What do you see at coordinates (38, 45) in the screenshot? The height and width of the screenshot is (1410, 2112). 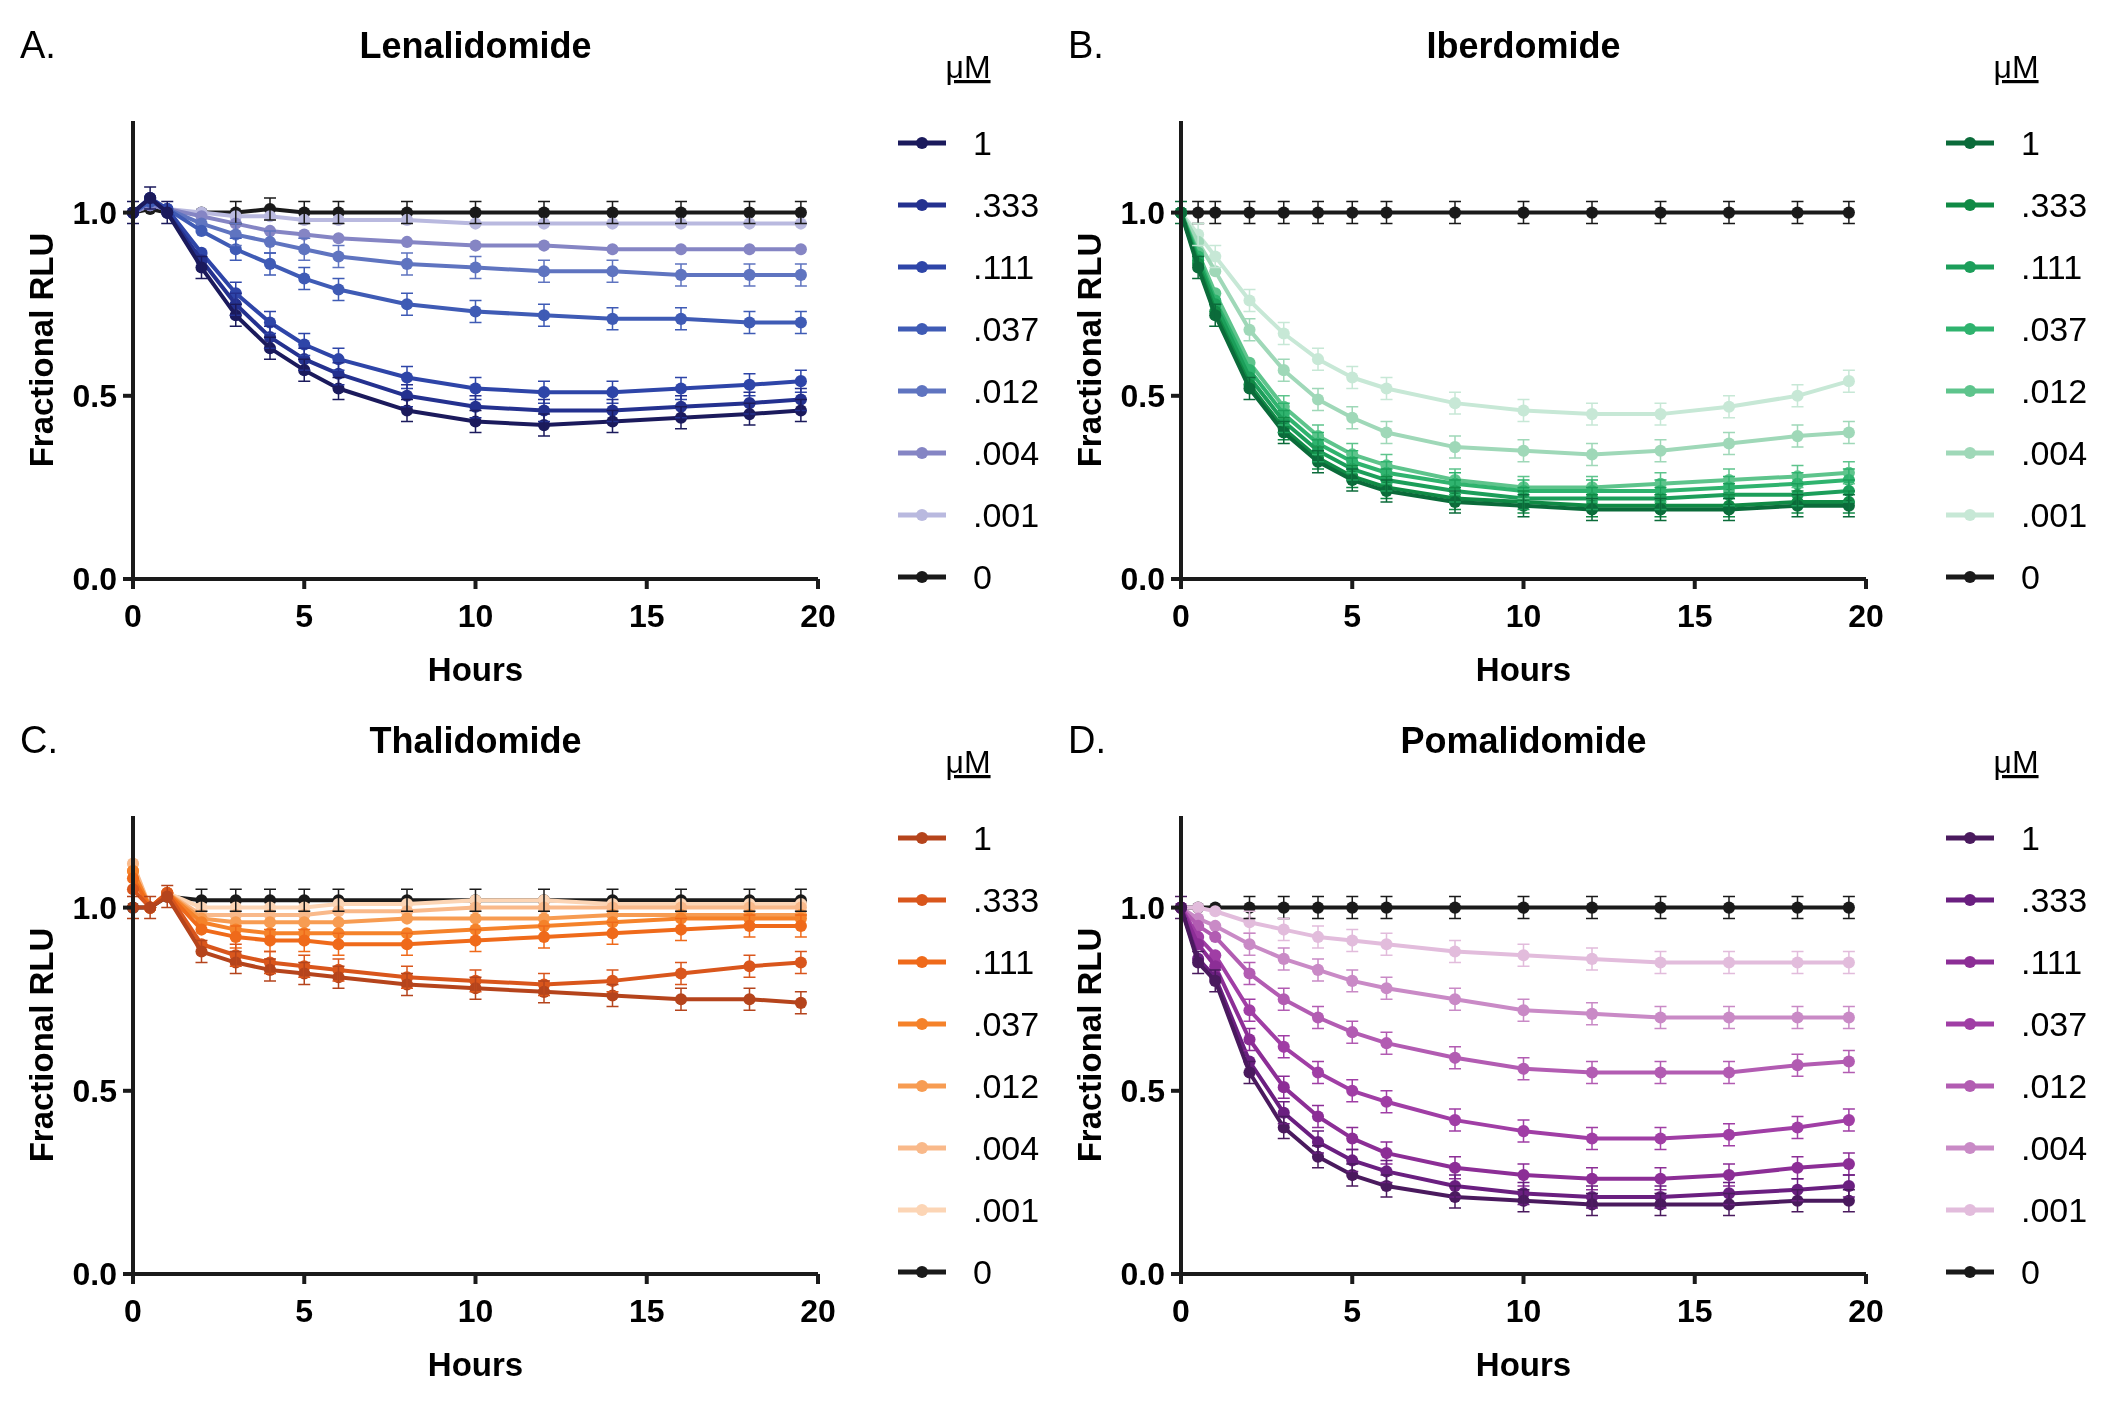 I see `text: A.` at bounding box center [38, 45].